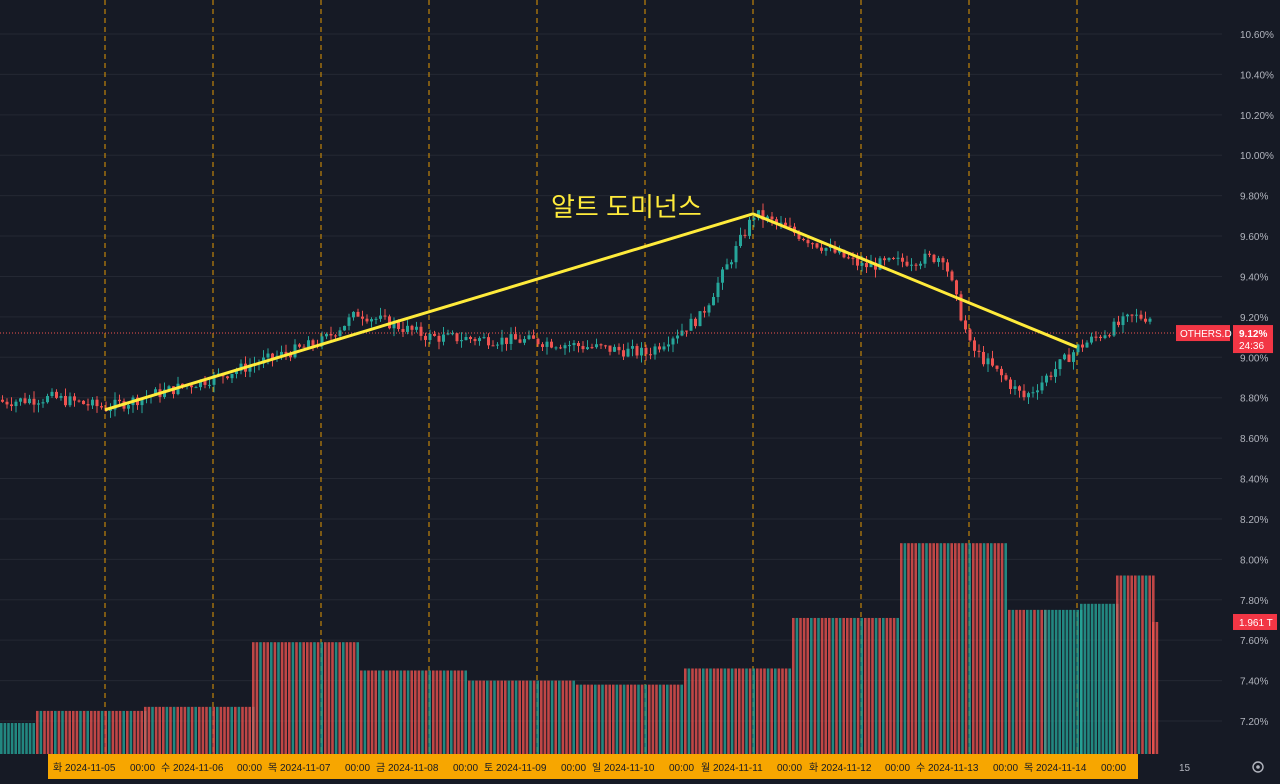  I want to click on gear-icon, so click(1258, 767).